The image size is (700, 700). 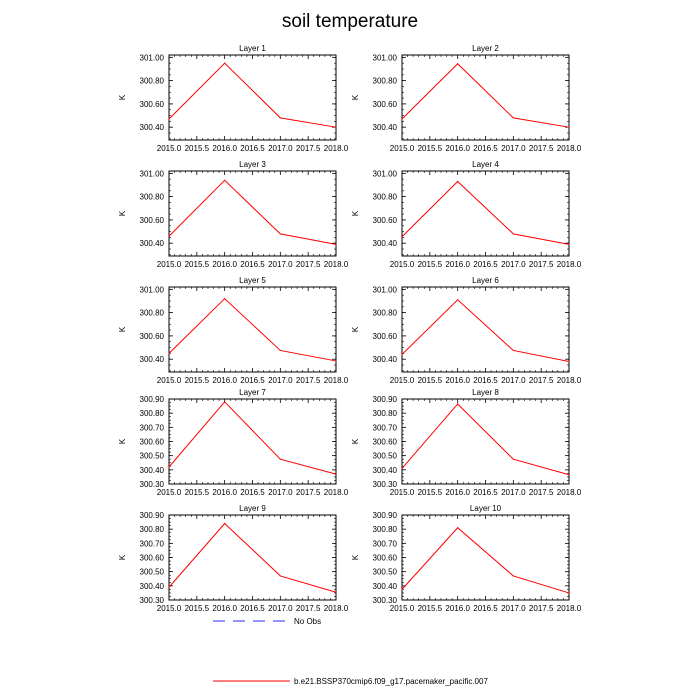 I want to click on panel-title: Layer 10, so click(x=486, y=508).